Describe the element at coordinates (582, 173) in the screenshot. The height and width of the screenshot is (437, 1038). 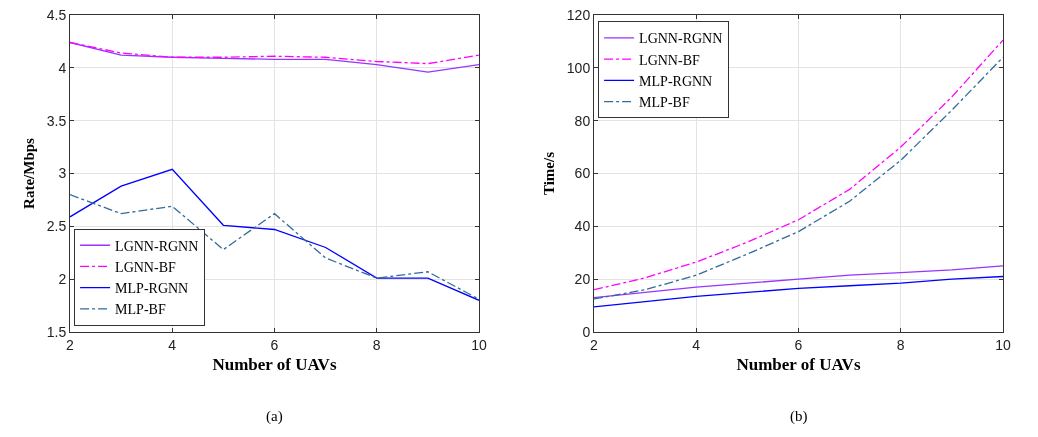
I see `y-tick-label: 60` at that location.